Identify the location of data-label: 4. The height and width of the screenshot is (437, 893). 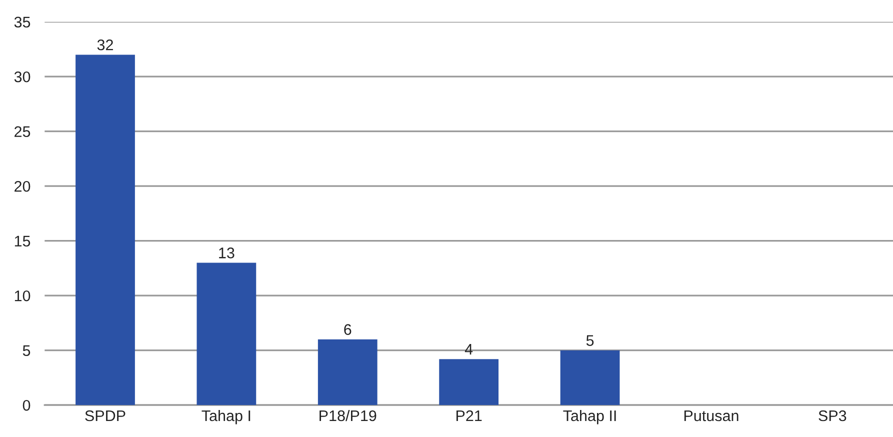
(468, 349).